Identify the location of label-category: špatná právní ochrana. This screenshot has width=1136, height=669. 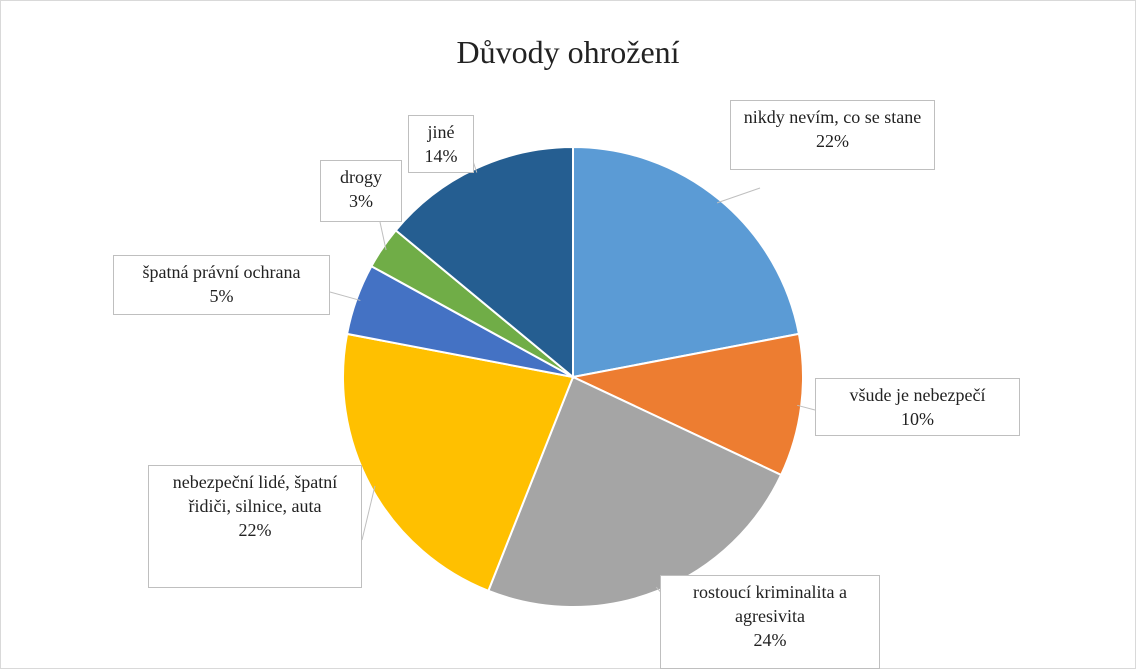
(221, 272).